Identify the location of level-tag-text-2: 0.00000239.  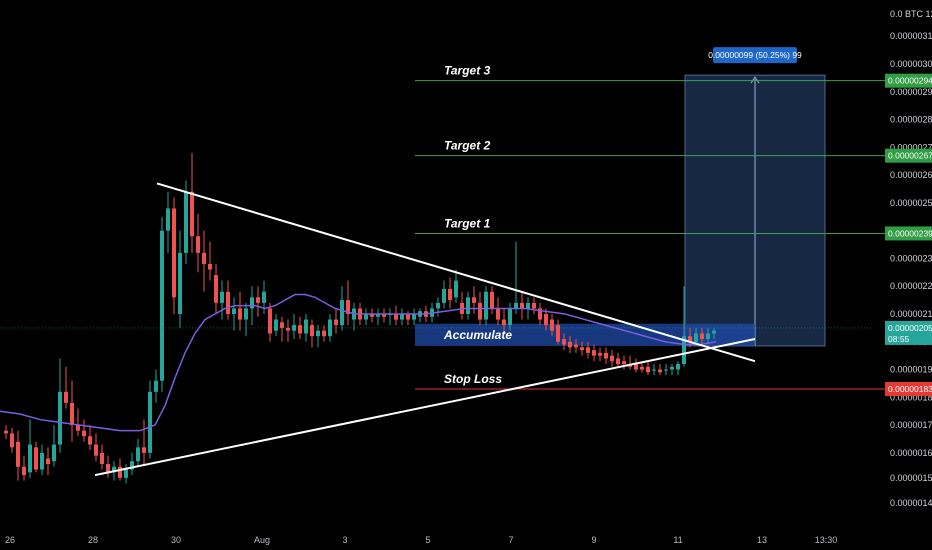
(910, 233).